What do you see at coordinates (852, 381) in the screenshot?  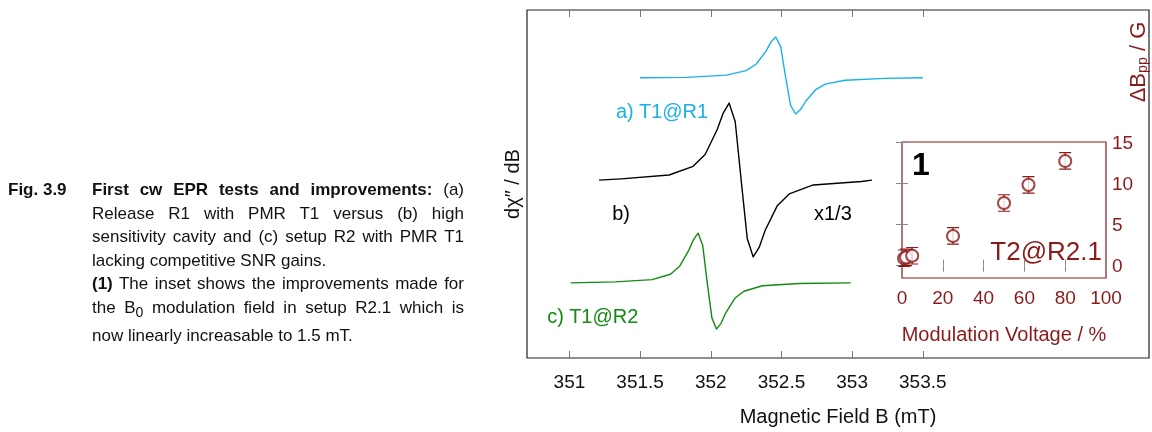 I see `x-tick-label: 353` at bounding box center [852, 381].